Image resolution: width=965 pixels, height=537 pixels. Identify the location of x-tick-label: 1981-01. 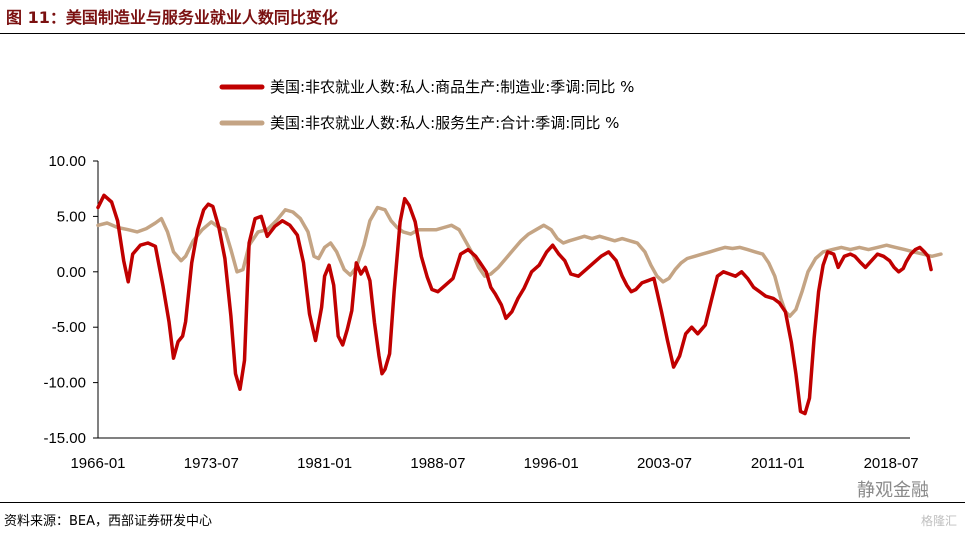
(324, 463).